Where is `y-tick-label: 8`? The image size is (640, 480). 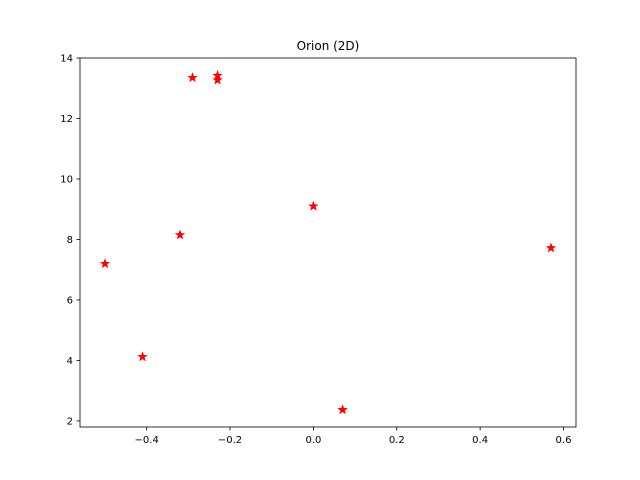
y-tick-label: 8 is located at coordinates (70, 240).